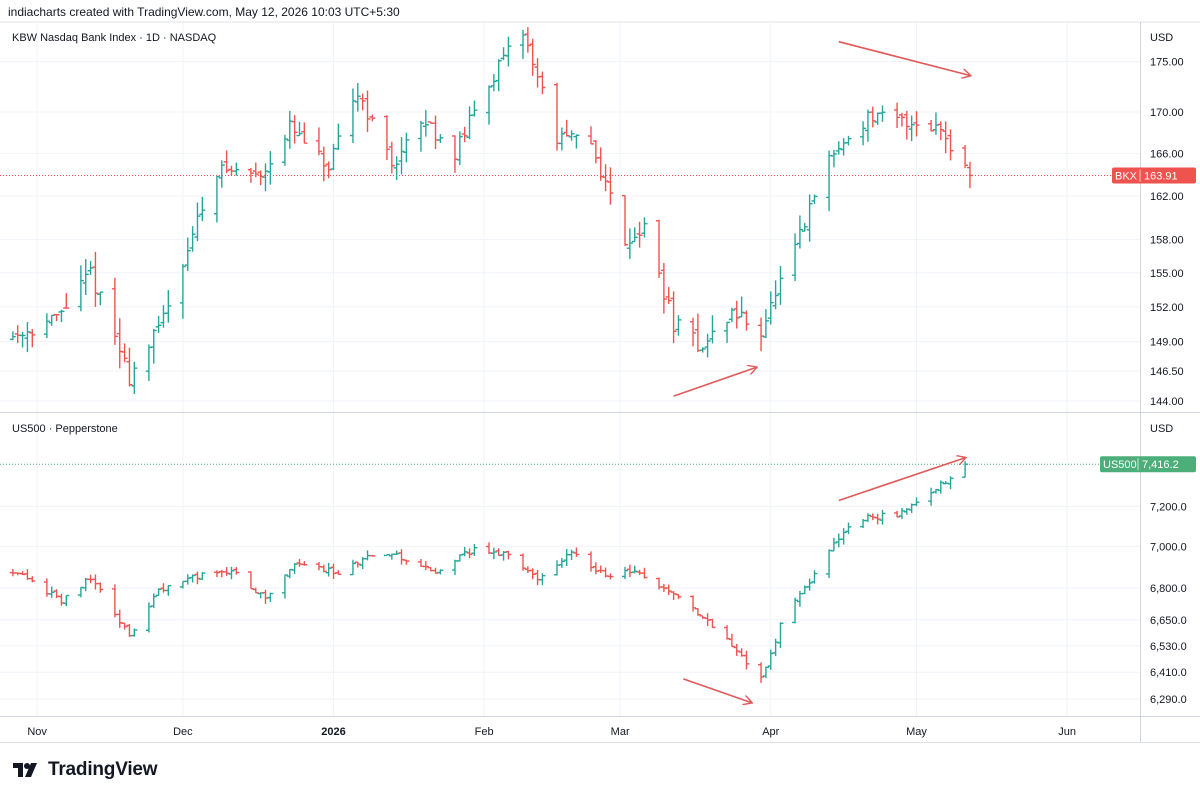 This screenshot has width=1200, height=796. What do you see at coordinates (65, 429) in the screenshot?
I see `pane-title: US500 · Pepperstone` at bounding box center [65, 429].